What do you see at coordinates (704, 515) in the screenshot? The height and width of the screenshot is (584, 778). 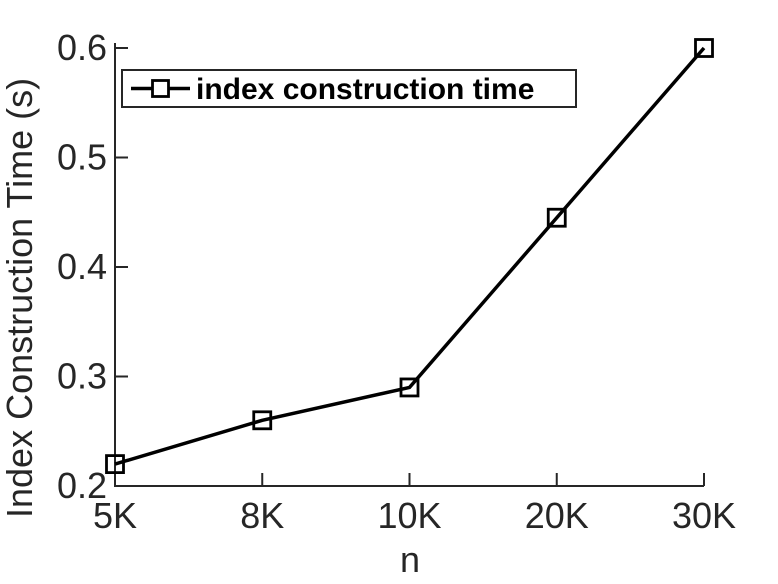 I see `x-tick-label: 30K` at bounding box center [704, 515].